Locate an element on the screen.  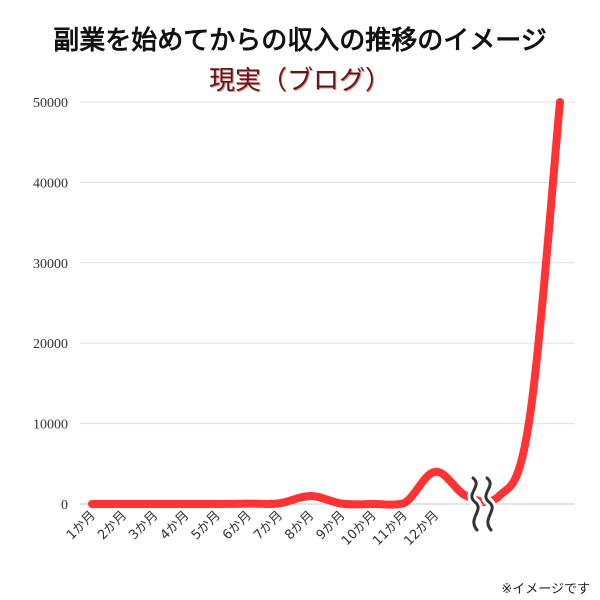
x-tick-label: 12か月 is located at coordinates (421, 528).